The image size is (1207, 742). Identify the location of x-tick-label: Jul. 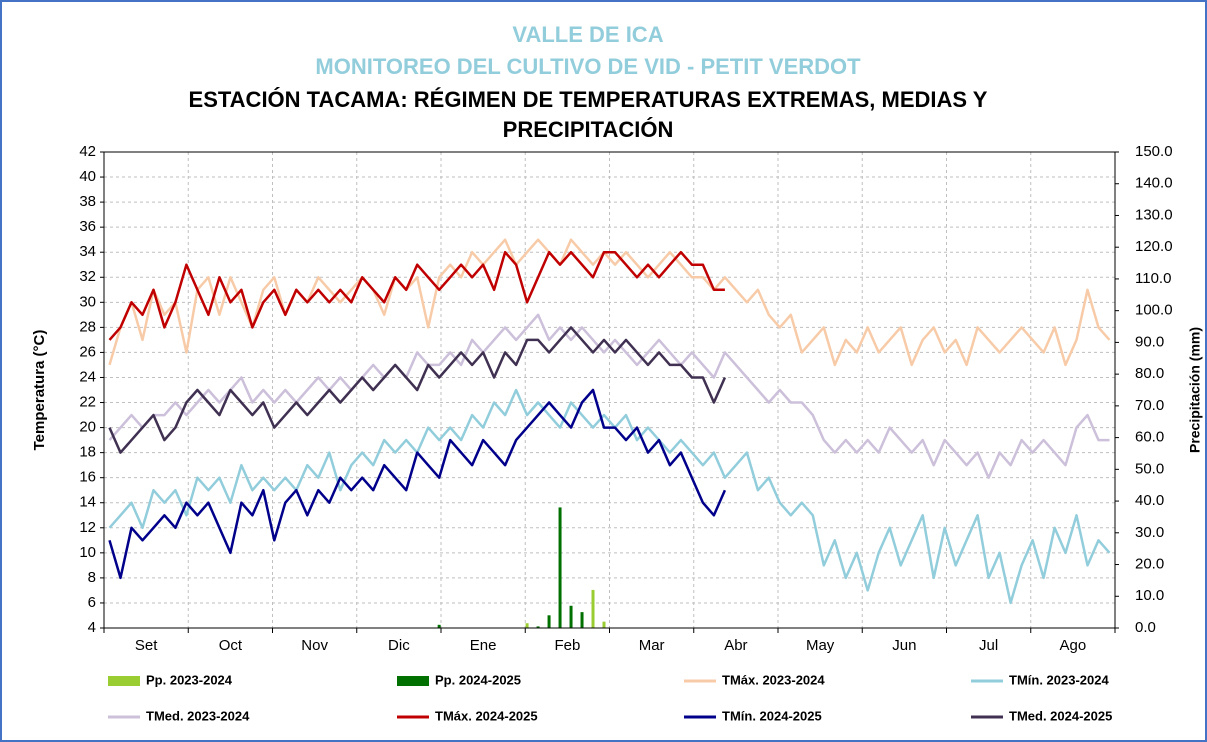
(988, 645).